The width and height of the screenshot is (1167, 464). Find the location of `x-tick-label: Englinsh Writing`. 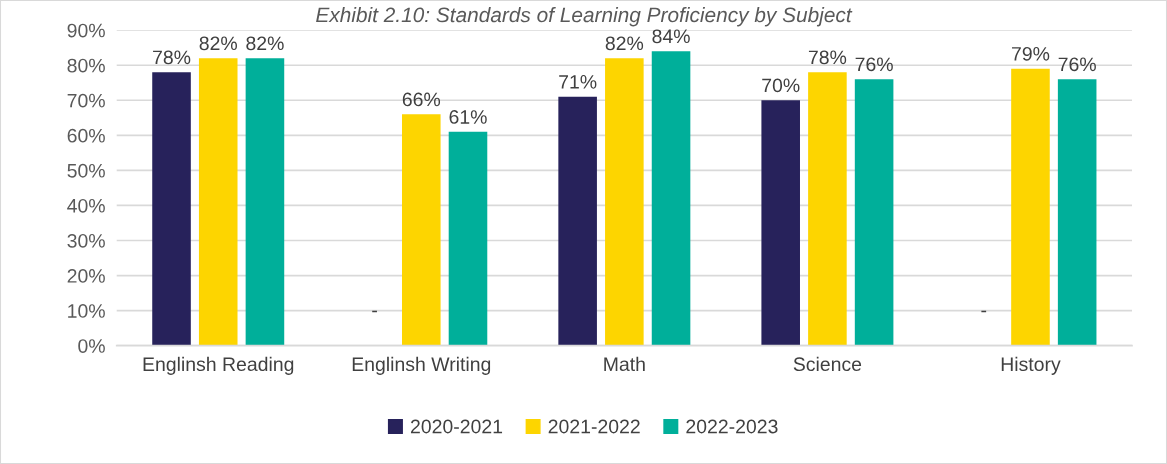

x-tick-label: Englinsh Writing is located at coordinates (421, 365).